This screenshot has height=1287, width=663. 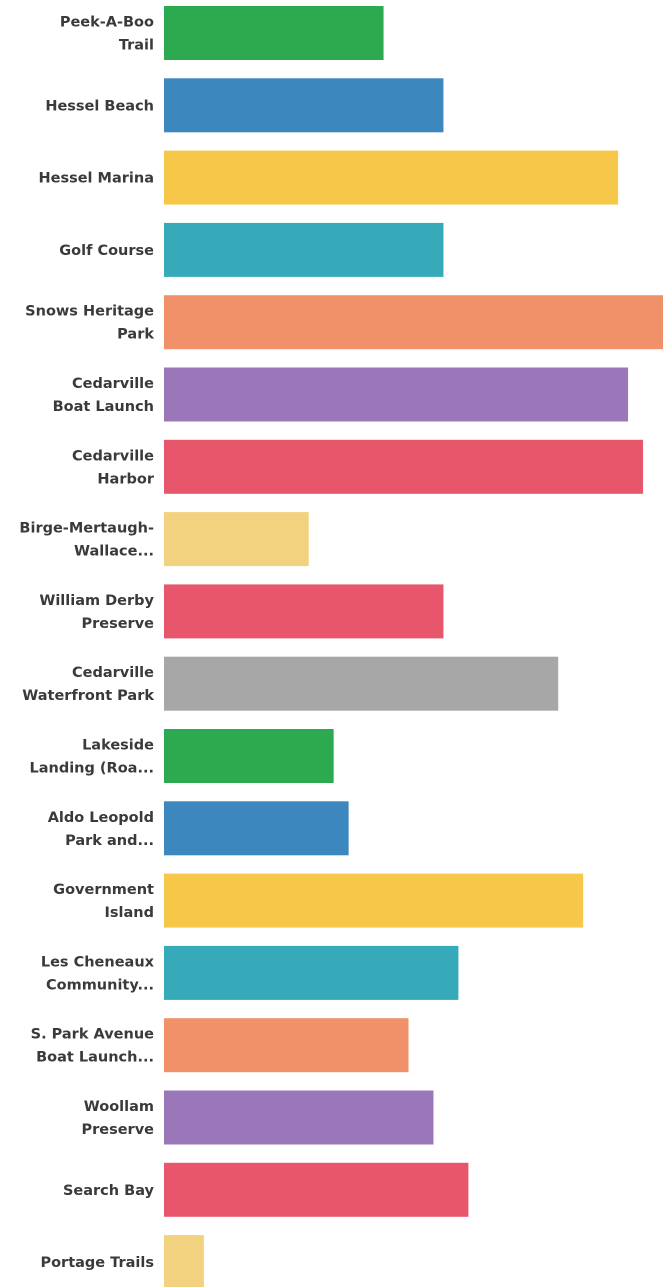 What do you see at coordinates (98, 962) in the screenshot?
I see `category-label: Les Cheneaux` at bounding box center [98, 962].